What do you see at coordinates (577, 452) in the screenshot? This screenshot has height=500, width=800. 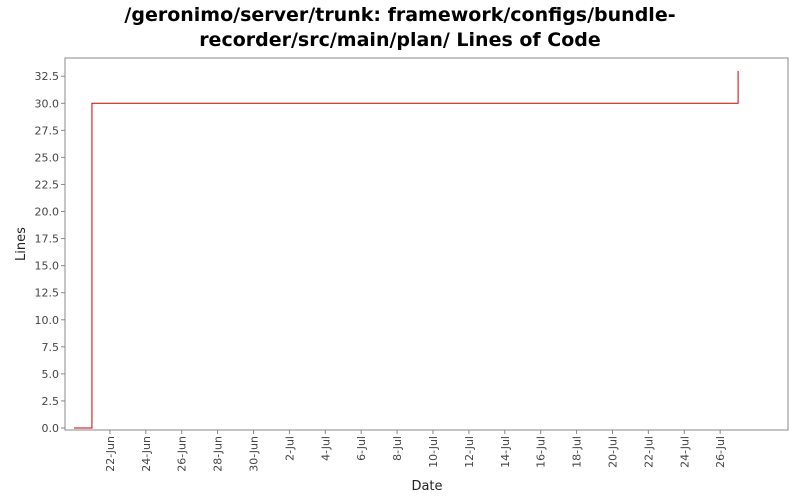 I see `x-tick-label: 18-Jul` at bounding box center [577, 452].